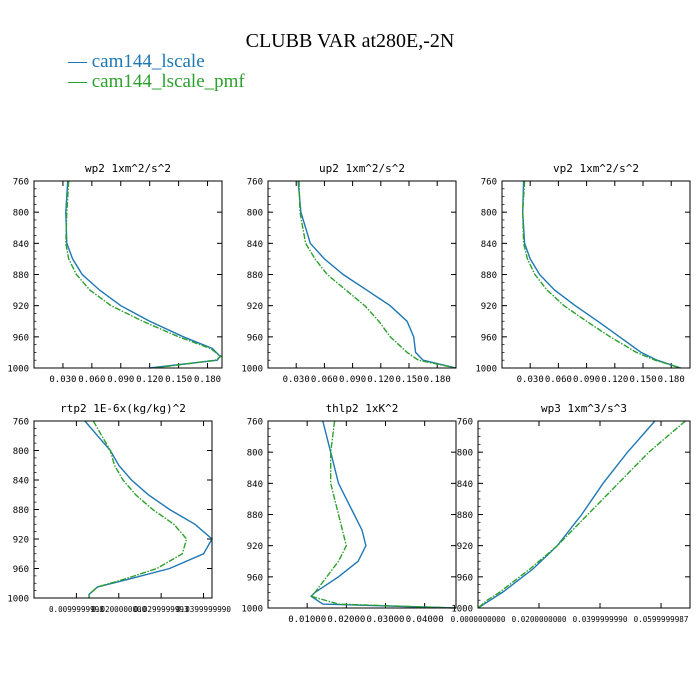 Image resolution: width=700 pixels, height=700 pixels. Describe the element at coordinates (123, 408) in the screenshot. I see `panel-title: rtp2 1E-6x(kg/kg)^2` at that location.